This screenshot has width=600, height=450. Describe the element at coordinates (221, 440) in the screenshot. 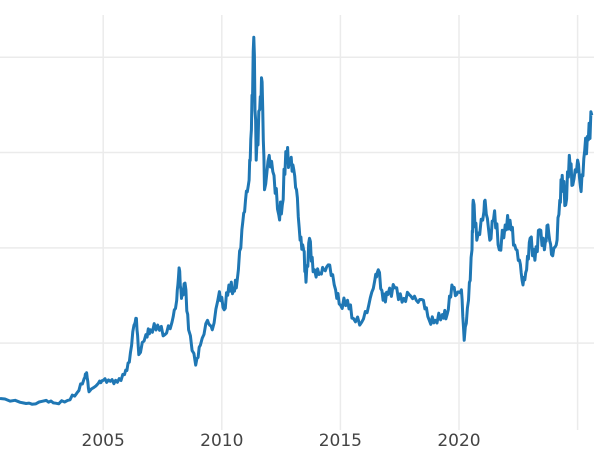

I see `x-tick-label: 2010` at that location.